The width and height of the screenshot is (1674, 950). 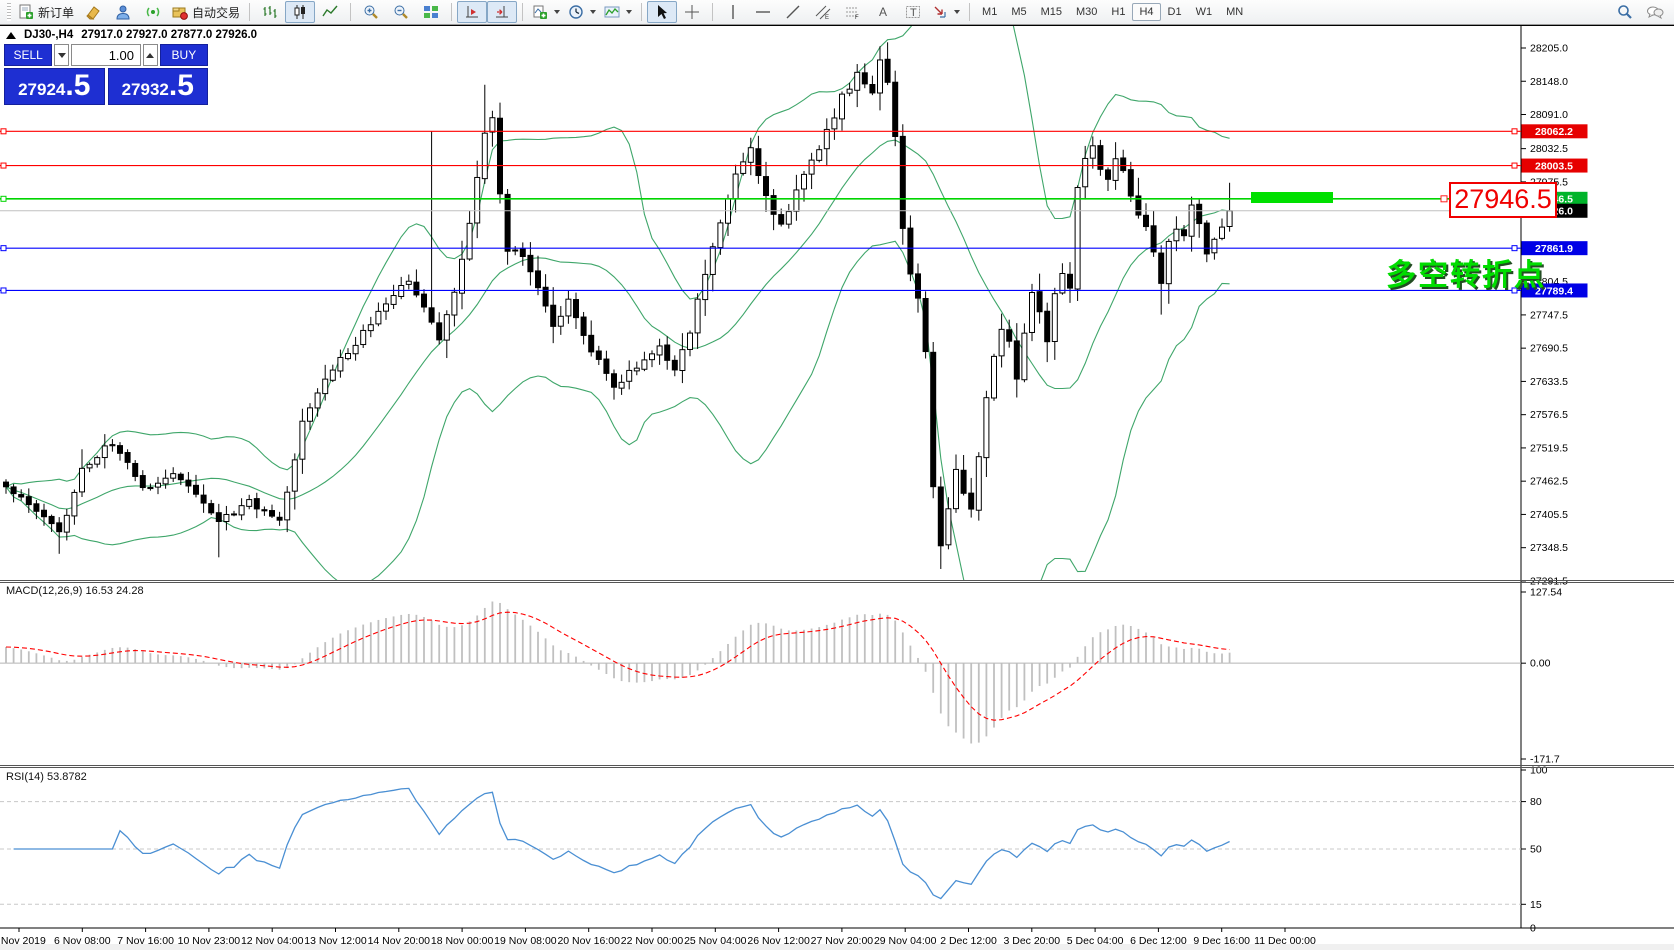 What do you see at coordinates (1539, 771) in the screenshot?
I see `rsi-axis-label: 100` at bounding box center [1539, 771].